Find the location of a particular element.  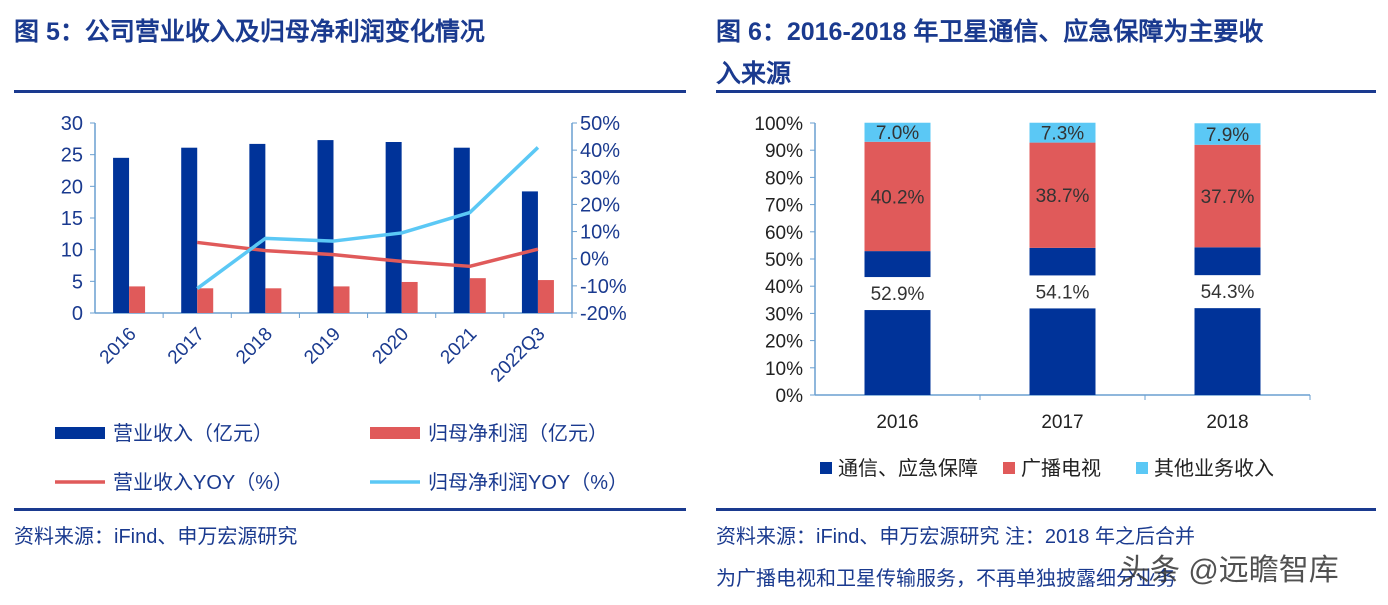

y-tick-label: 10 is located at coordinates (72, 251).